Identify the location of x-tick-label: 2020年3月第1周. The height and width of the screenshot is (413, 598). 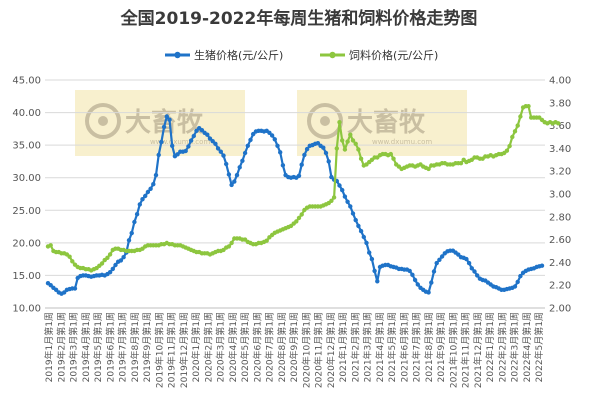
(221, 347).